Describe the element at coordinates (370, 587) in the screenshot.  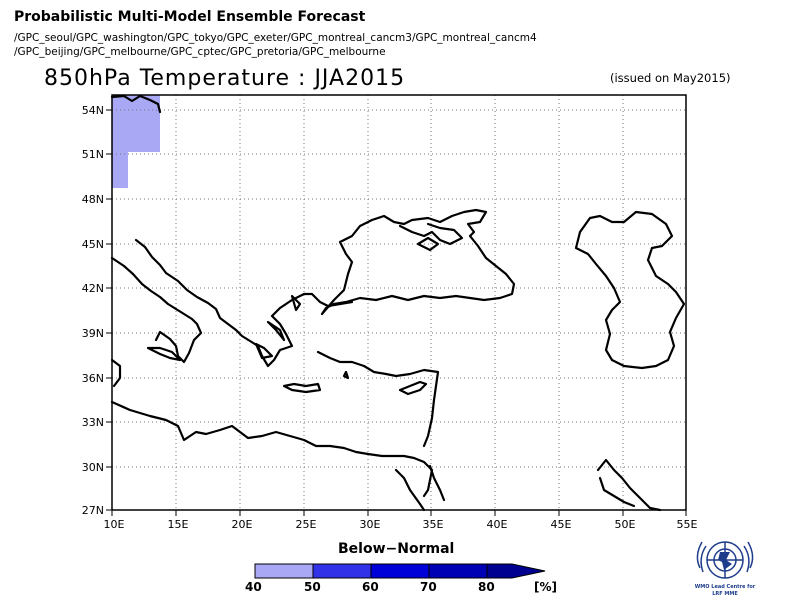
I see `legend-label: 60` at that location.